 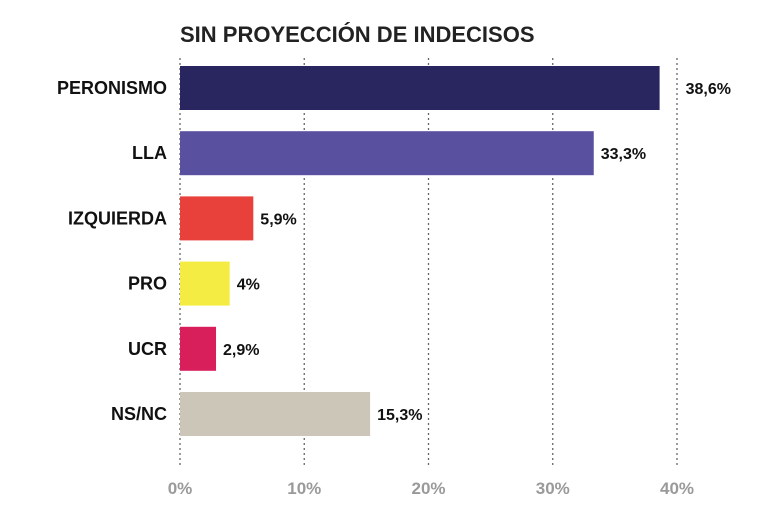 I want to click on category-label: IZQUIERDA, so click(x=117, y=218).